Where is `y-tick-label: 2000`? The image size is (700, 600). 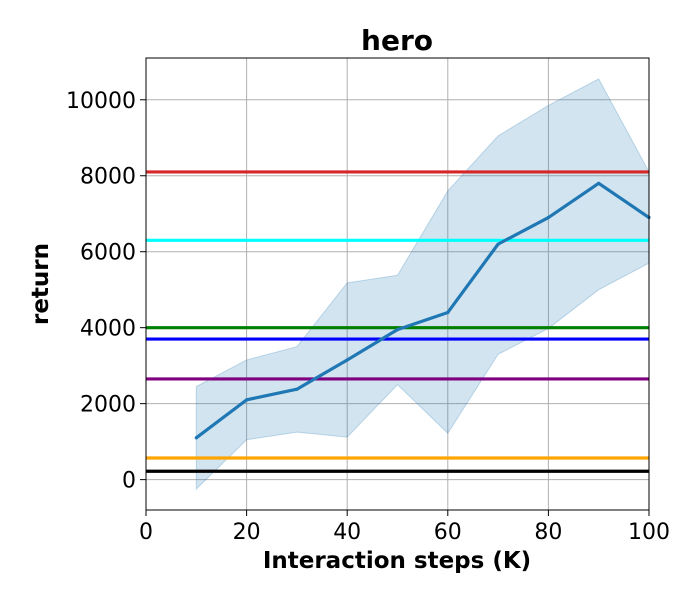 y-tick-label: 2000 is located at coordinates (108, 405).